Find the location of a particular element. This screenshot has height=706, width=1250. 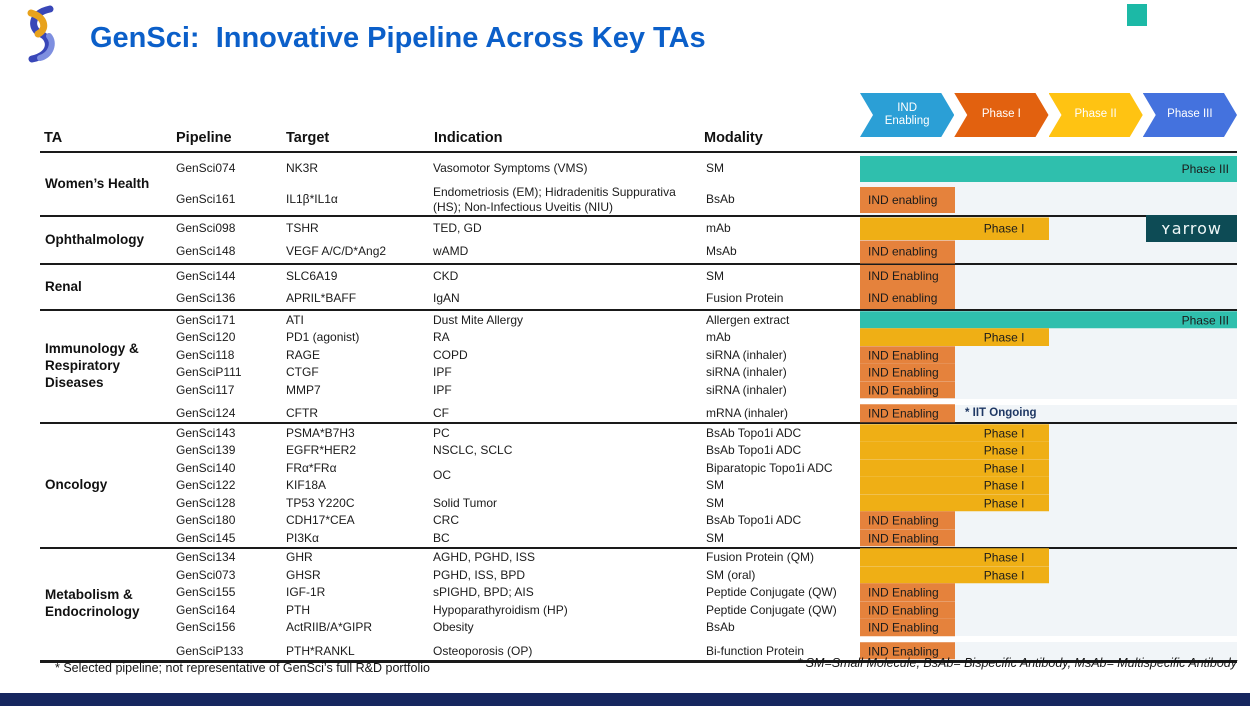

pipeline-id: GenSci180 is located at coordinates (206, 520).